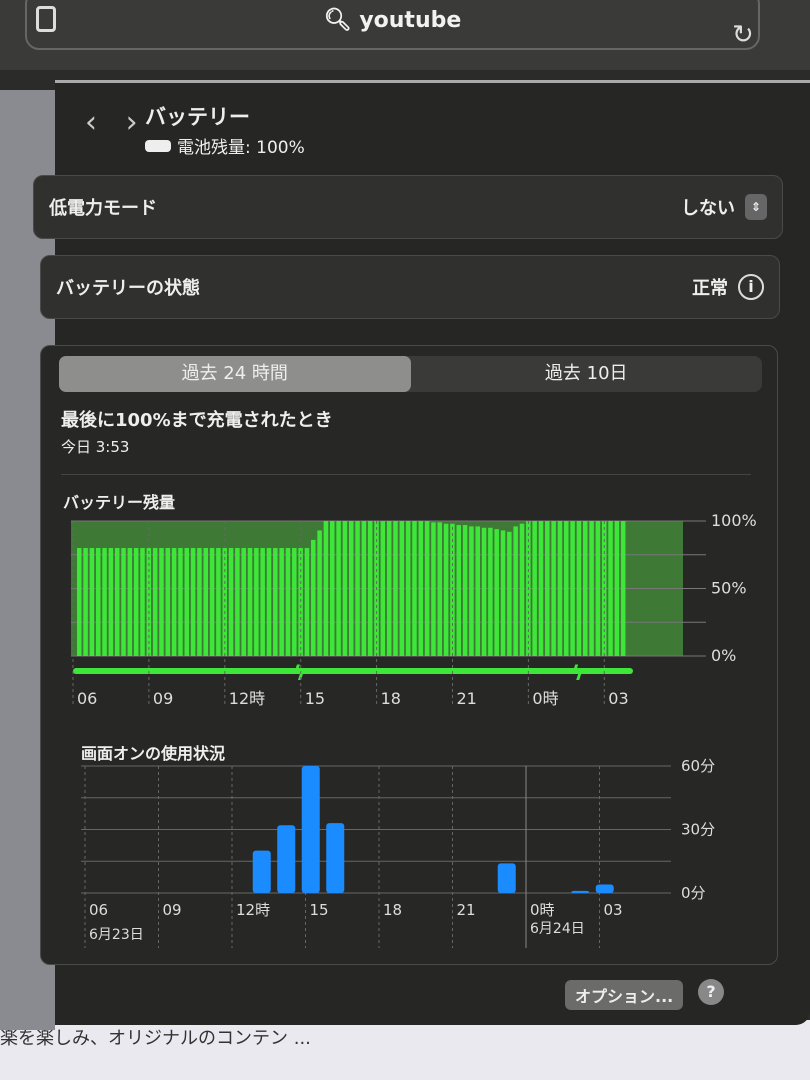  I want to click on charging-bolt-icon: ϟ, so click(298, 673).